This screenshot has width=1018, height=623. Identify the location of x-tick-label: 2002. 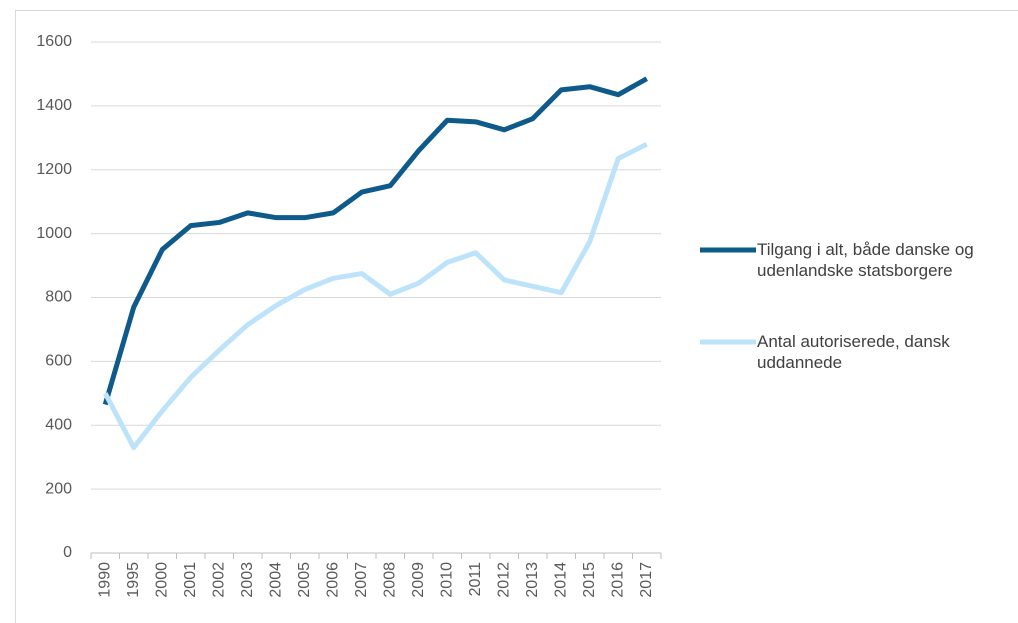
(218, 580).